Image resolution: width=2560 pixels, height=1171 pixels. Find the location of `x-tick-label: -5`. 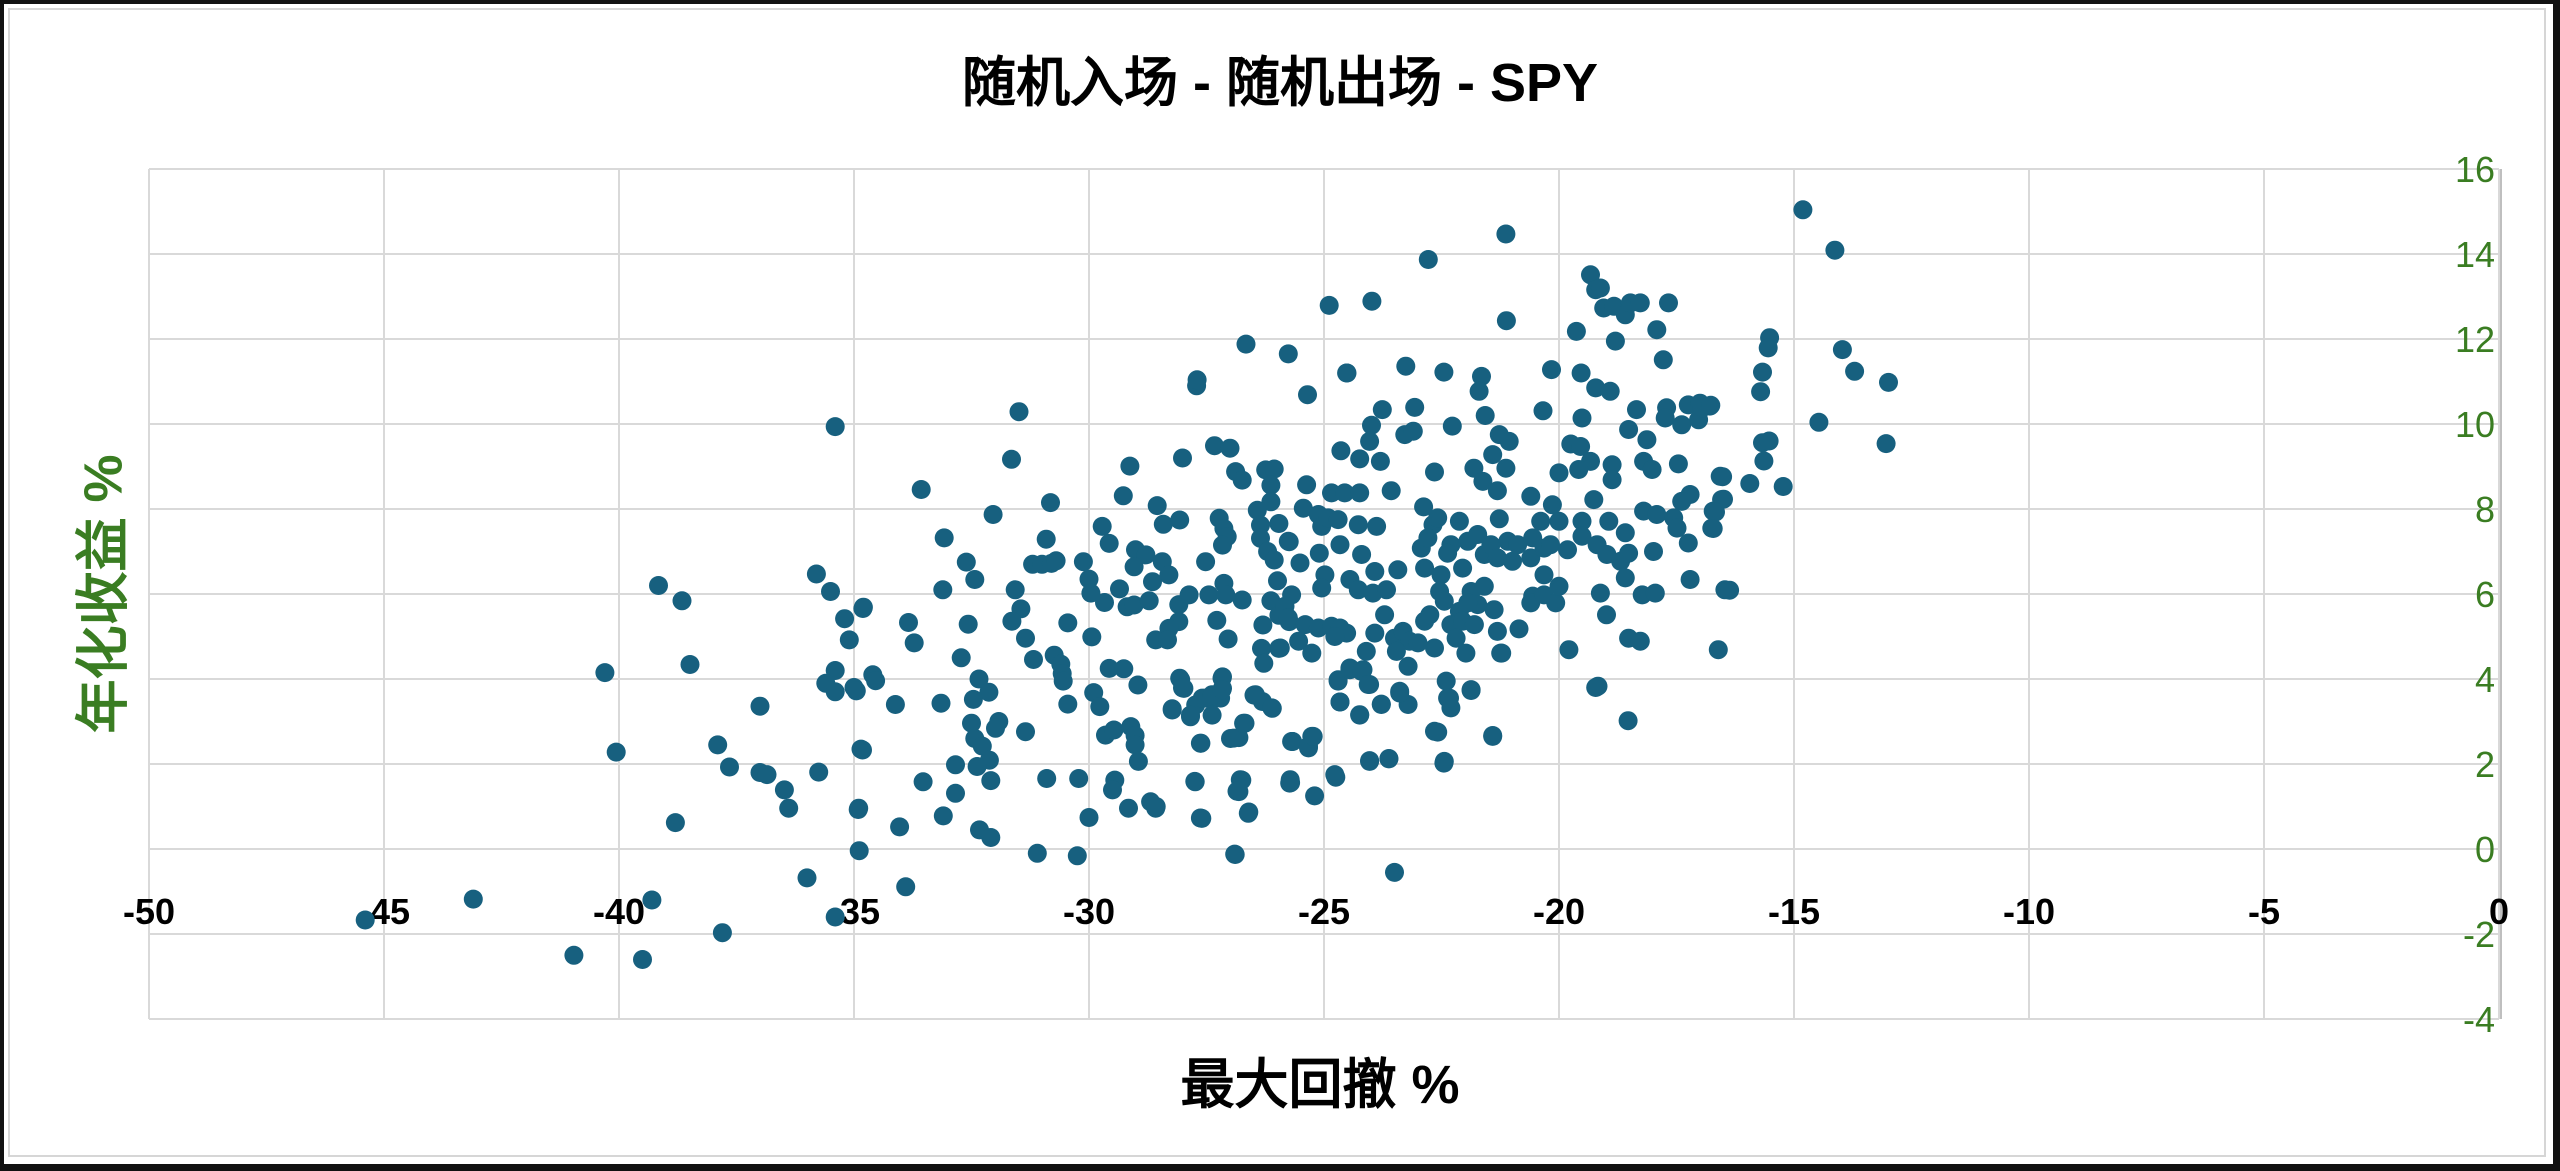

x-tick-label: -5 is located at coordinates (2264, 911).